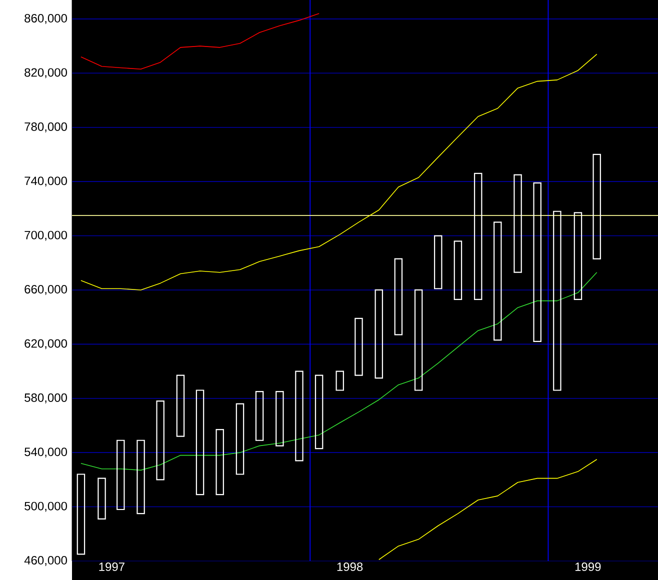 This screenshot has width=658, height=580. I want to click on y-tick-label: 540,000, so click(45, 453).